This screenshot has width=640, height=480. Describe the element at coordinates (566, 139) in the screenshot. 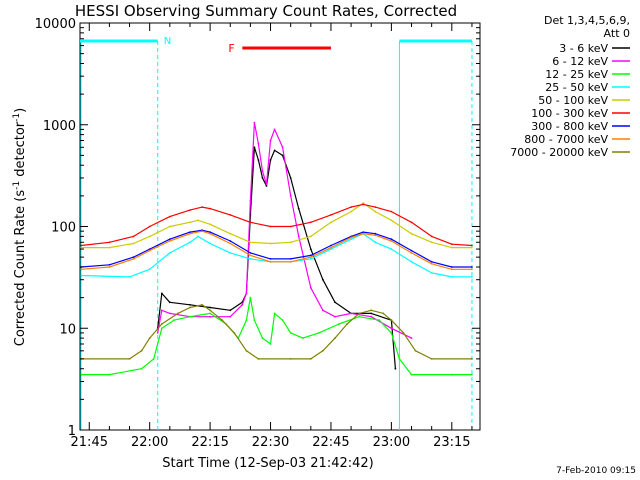

I see `legend-label: 800 - 7000 keV` at that location.